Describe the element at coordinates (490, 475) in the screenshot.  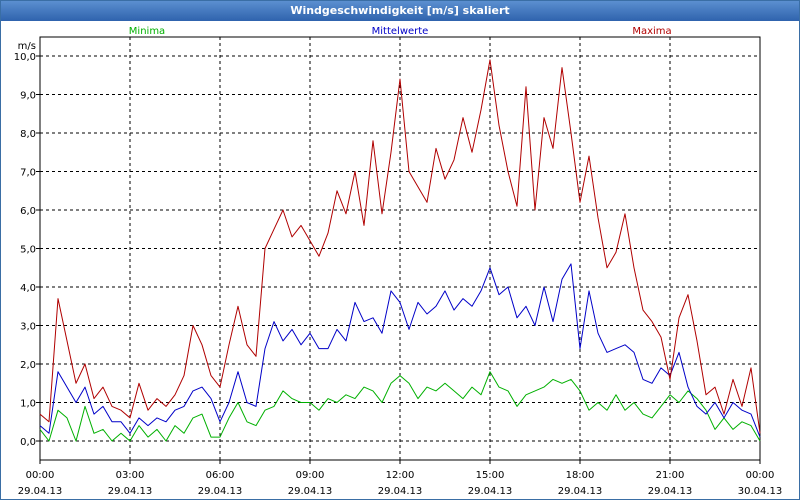
I see `x-tick-time-label: 15:00` at that location.